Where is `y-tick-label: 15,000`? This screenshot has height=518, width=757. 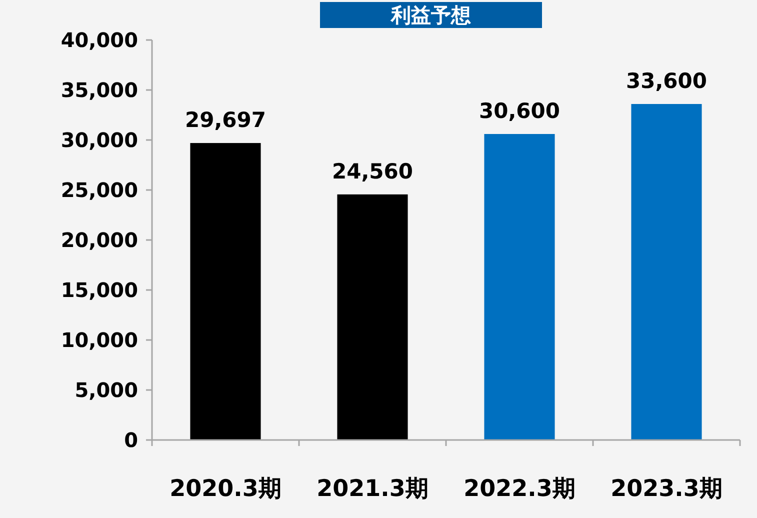 y-tick-label: 15,000 is located at coordinates (99, 290).